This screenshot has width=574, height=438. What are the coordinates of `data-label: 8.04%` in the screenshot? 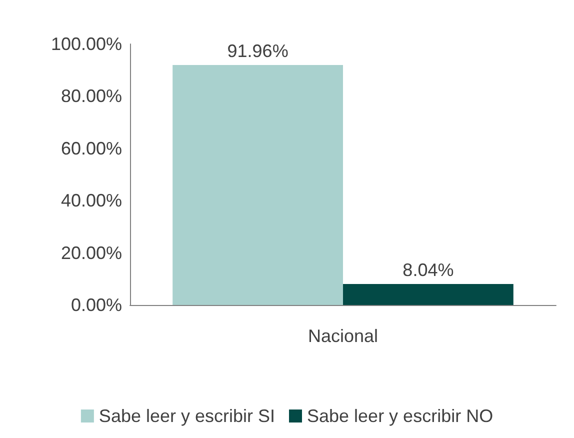 It's located at (428, 270).